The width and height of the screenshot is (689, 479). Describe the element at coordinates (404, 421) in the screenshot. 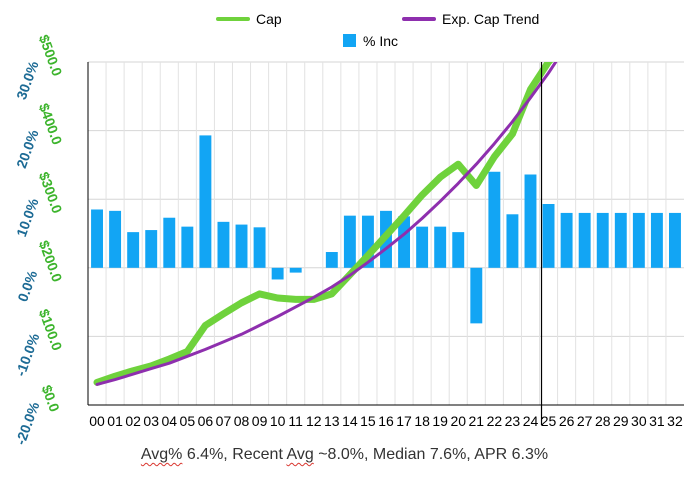

I see `x-tick-label: 17` at that location.